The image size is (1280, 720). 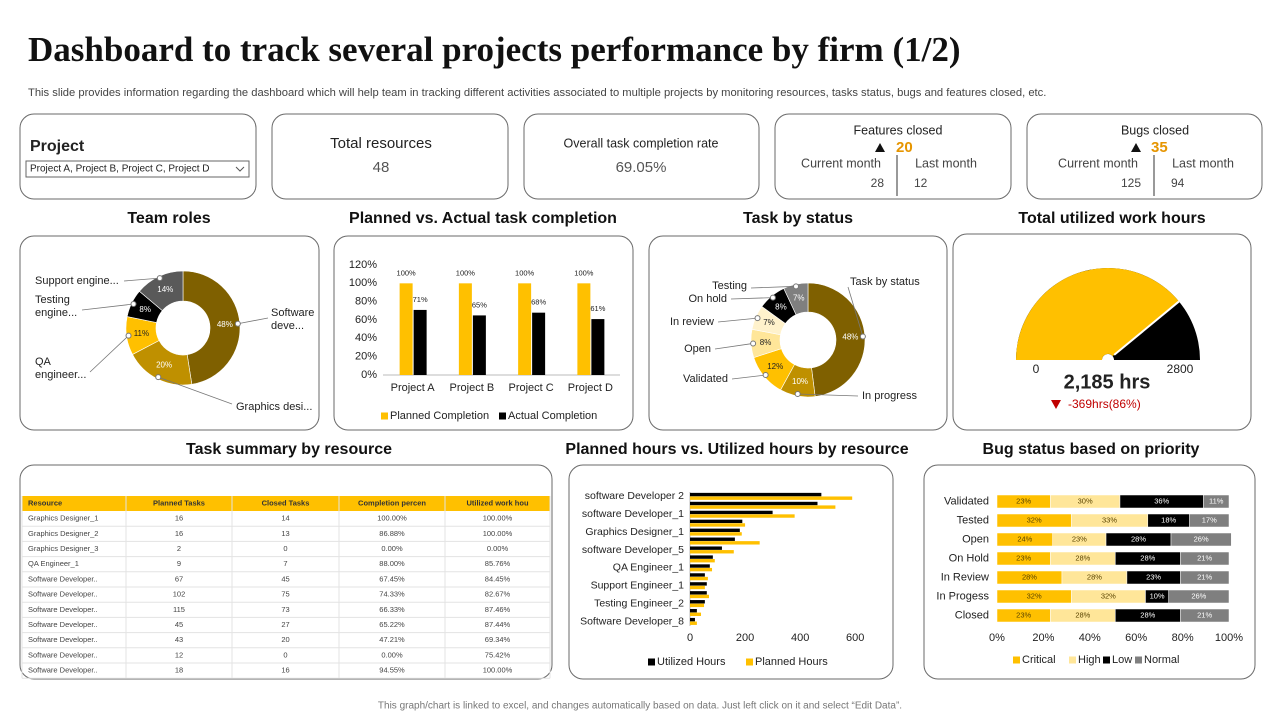 I want to click on up-arrow, so click(x=1136, y=147).